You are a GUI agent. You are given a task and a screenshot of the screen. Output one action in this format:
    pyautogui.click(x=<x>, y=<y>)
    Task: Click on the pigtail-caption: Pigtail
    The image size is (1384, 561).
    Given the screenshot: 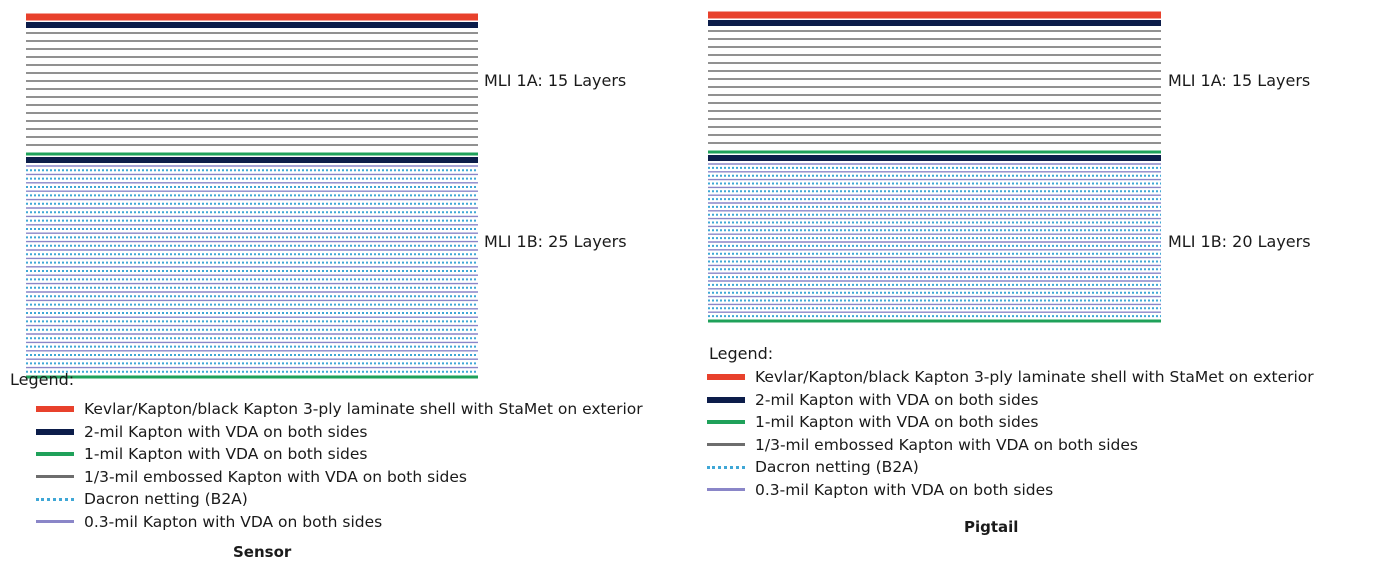 What is the action you would take?
    pyautogui.click(x=991, y=527)
    